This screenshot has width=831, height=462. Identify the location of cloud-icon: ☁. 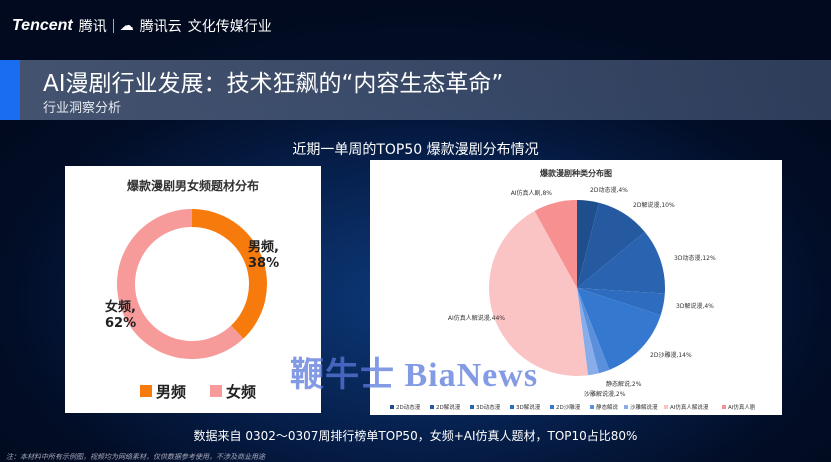
(126, 26).